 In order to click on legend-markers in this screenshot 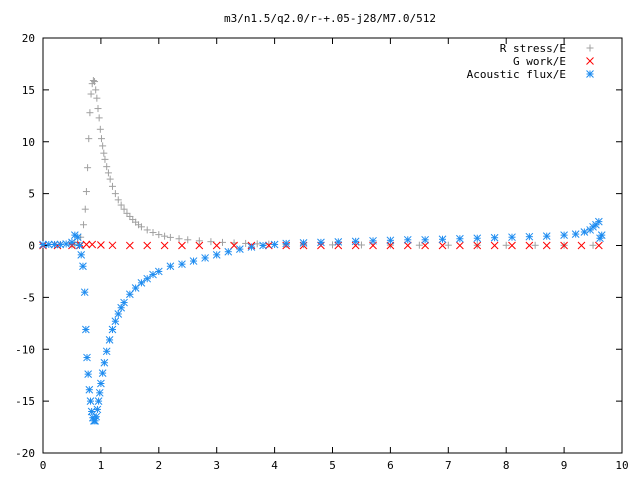, I will do `click(590, 61)`.